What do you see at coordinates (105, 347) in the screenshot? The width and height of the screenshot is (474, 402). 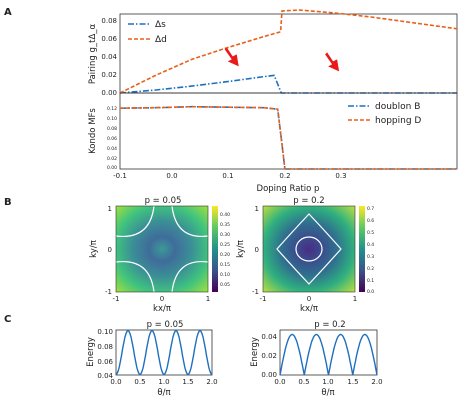 I see `energy1-ytick: 0.08` at bounding box center [105, 347].